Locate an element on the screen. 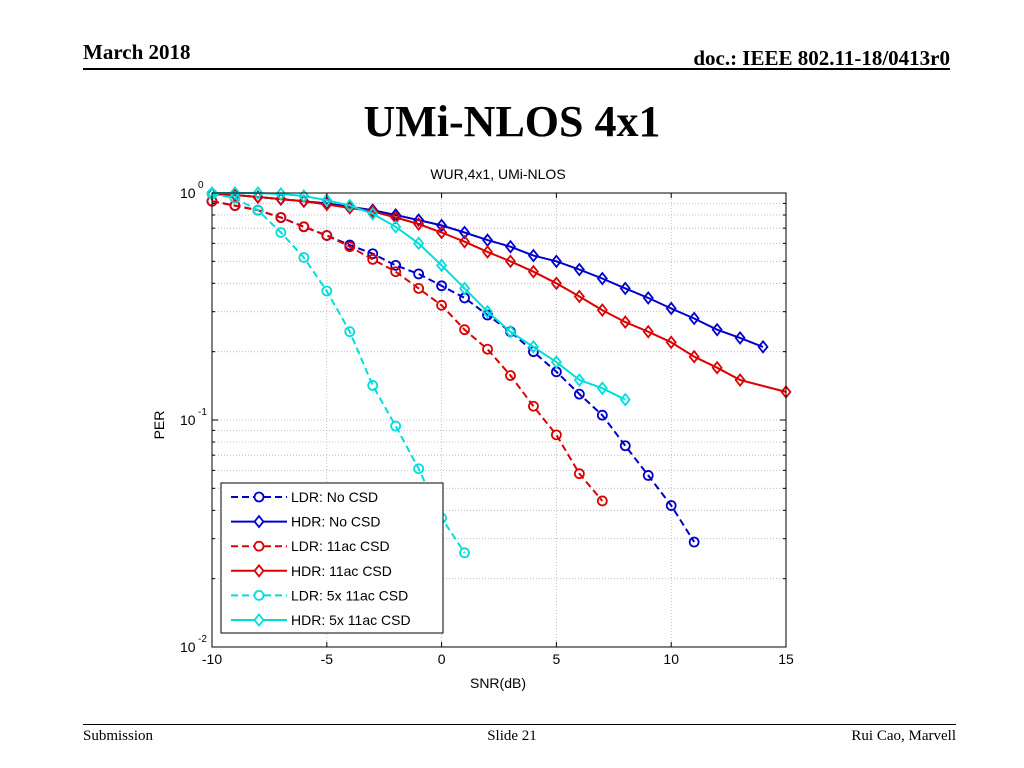  y-tick-exponent: -2 is located at coordinates (202, 639).